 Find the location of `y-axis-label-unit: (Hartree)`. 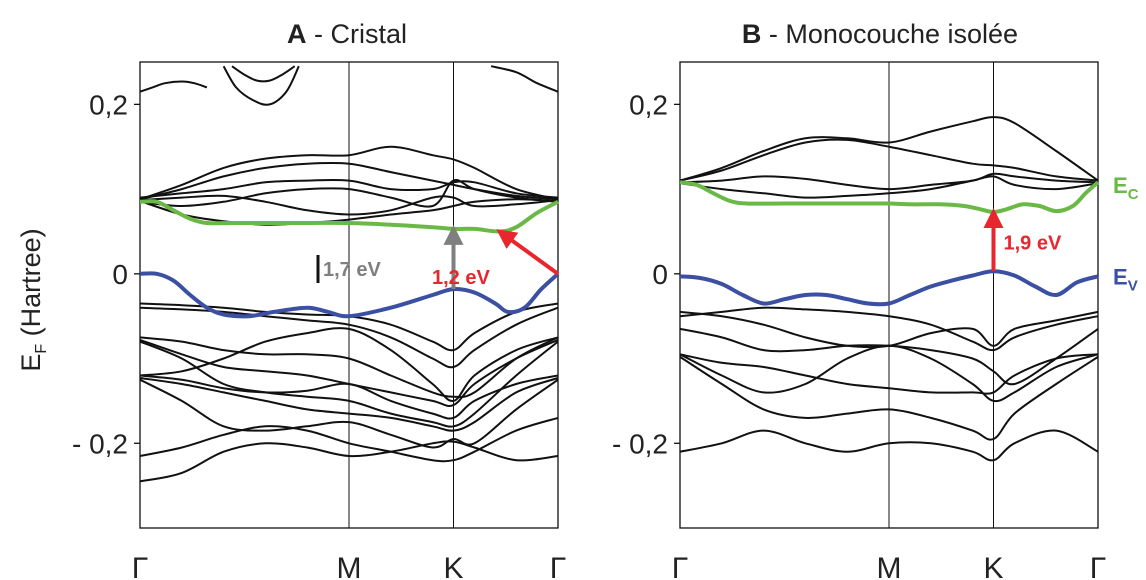

y-axis-label-unit: (Hartree) is located at coordinates (31, 286).